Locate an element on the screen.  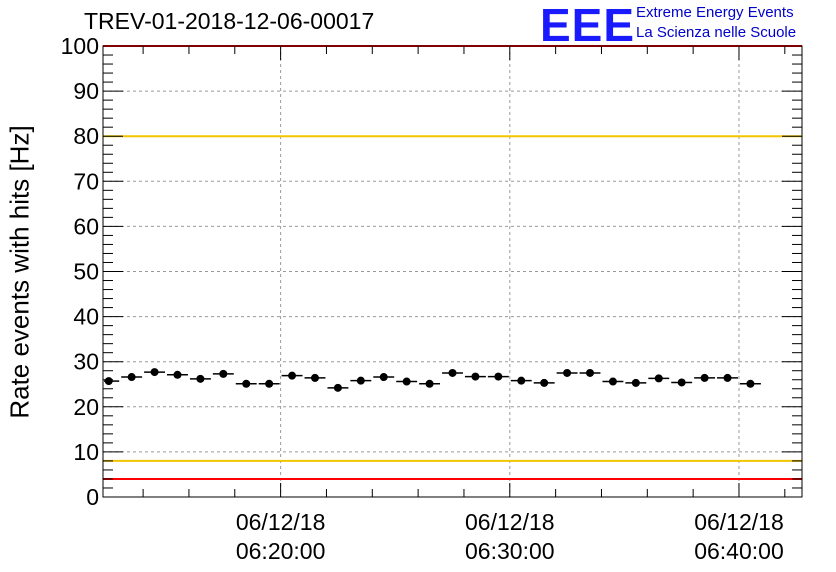
logo-mark: EEE is located at coordinates (588, 25).